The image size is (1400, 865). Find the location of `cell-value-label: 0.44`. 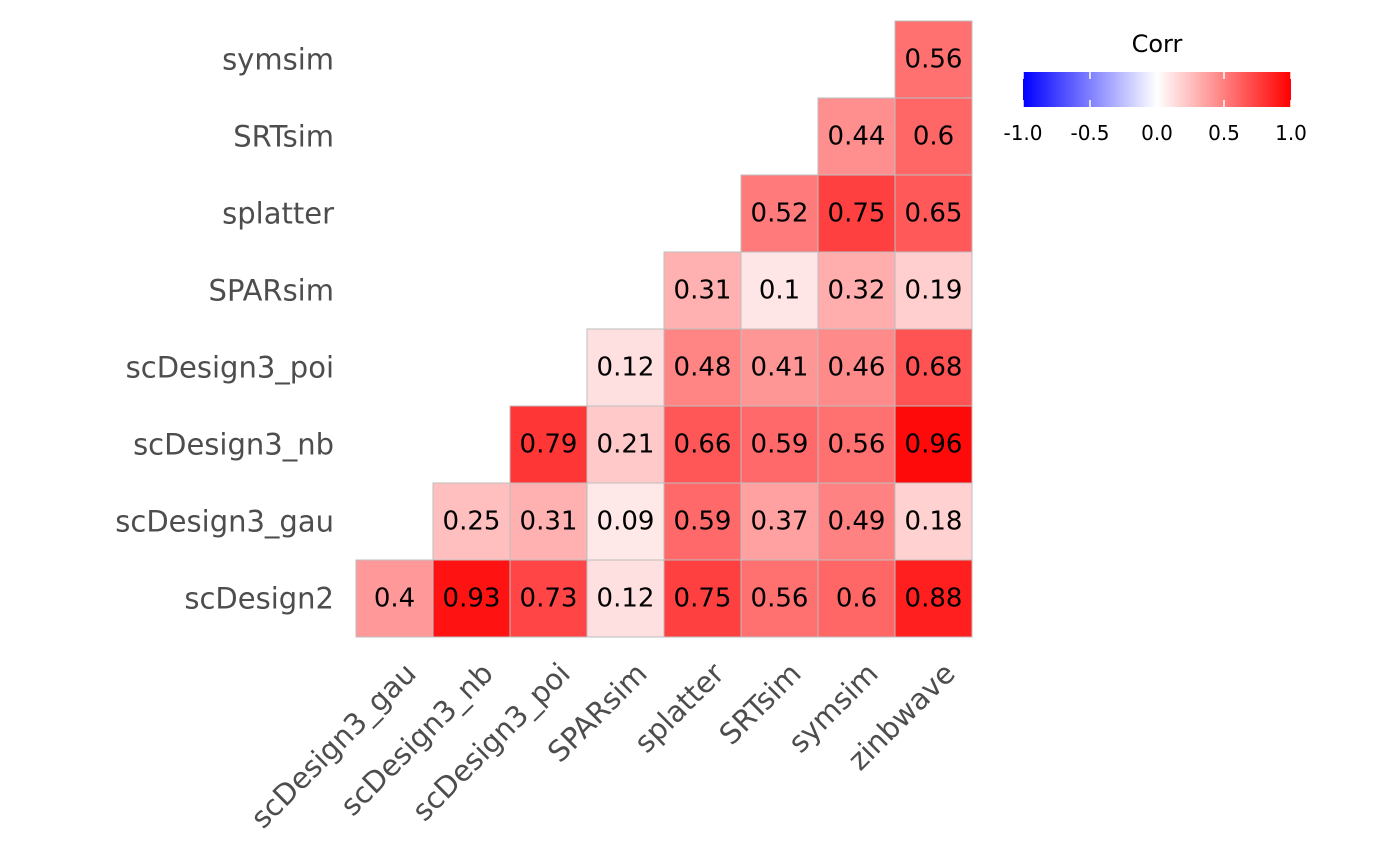

cell-value-label: 0.44 is located at coordinates (857, 137).